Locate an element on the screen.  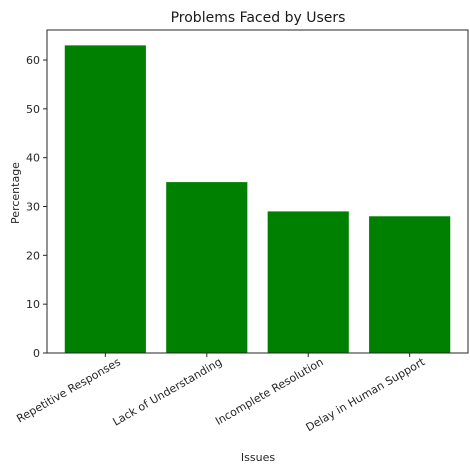
chart-title: Problems Faced by Users is located at coordinates (258, 18).